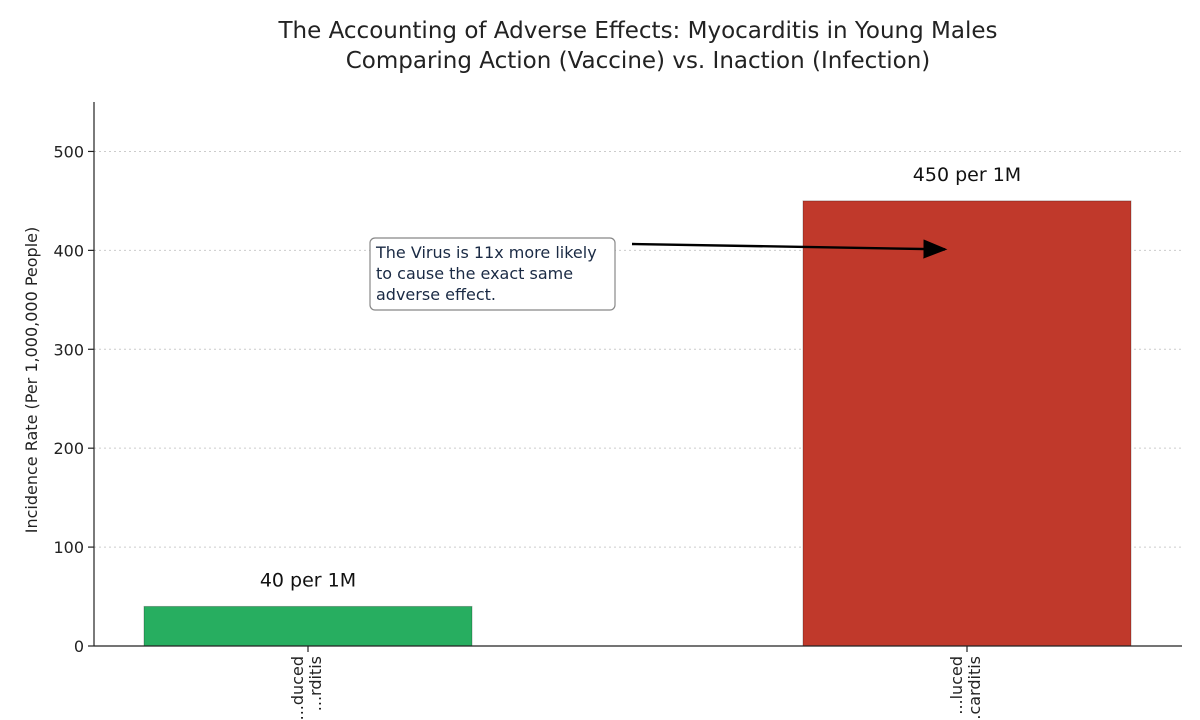 The image size is (1200, 720). Describe the element at coordinates (68, 151) in the screenshot. I see `y-tick-label: 500` at that location.